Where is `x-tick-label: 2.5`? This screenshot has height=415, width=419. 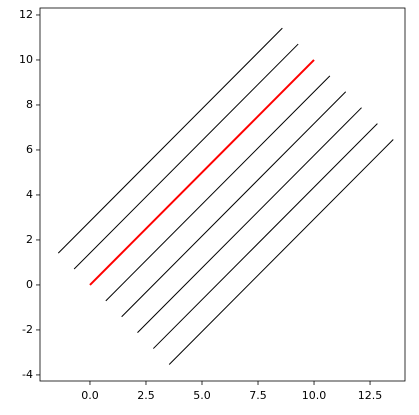
x-tick-label: 2.5 is located at coordinates (146, 395).